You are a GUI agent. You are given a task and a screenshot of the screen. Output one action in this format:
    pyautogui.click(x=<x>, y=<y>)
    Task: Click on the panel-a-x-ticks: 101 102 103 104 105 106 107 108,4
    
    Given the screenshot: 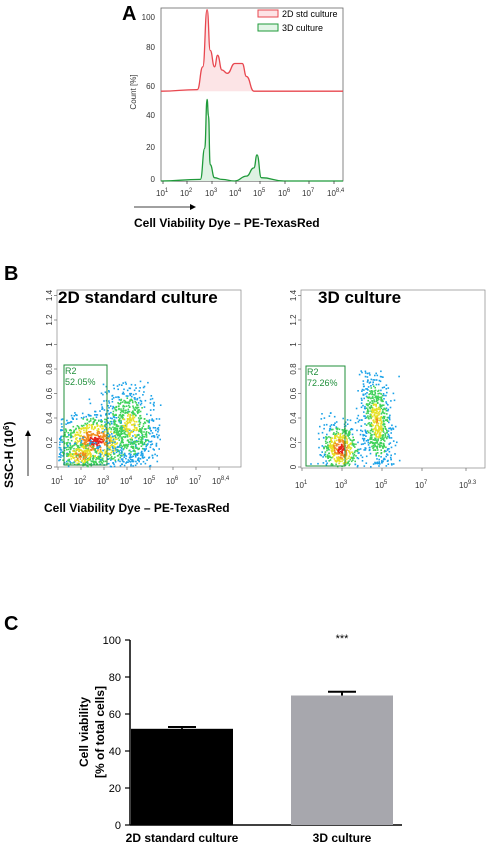 What is the action you would take?
    pyautogui.click(x=250, y=189)
    